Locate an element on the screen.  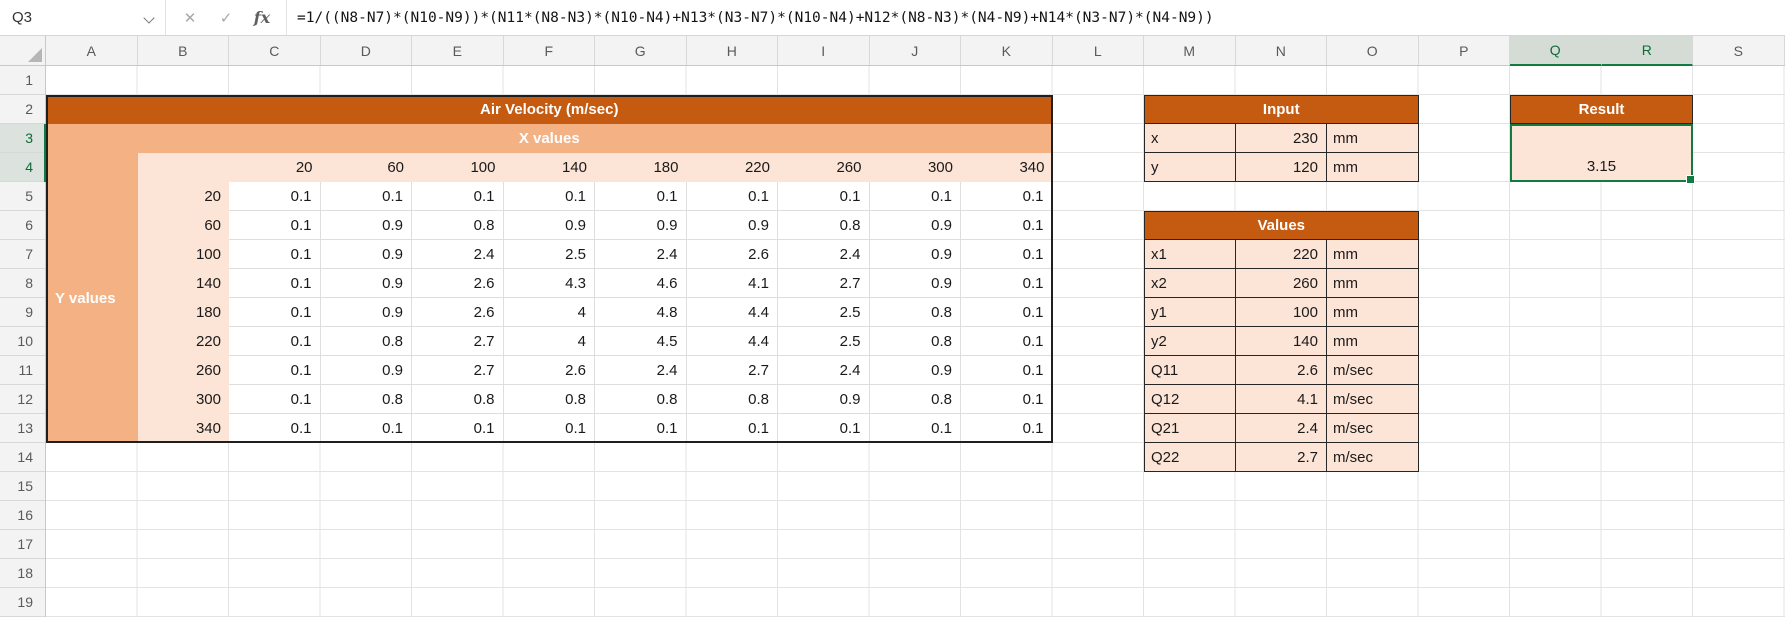
cell-E9: 2.6 is located at coordinates (458, 312).